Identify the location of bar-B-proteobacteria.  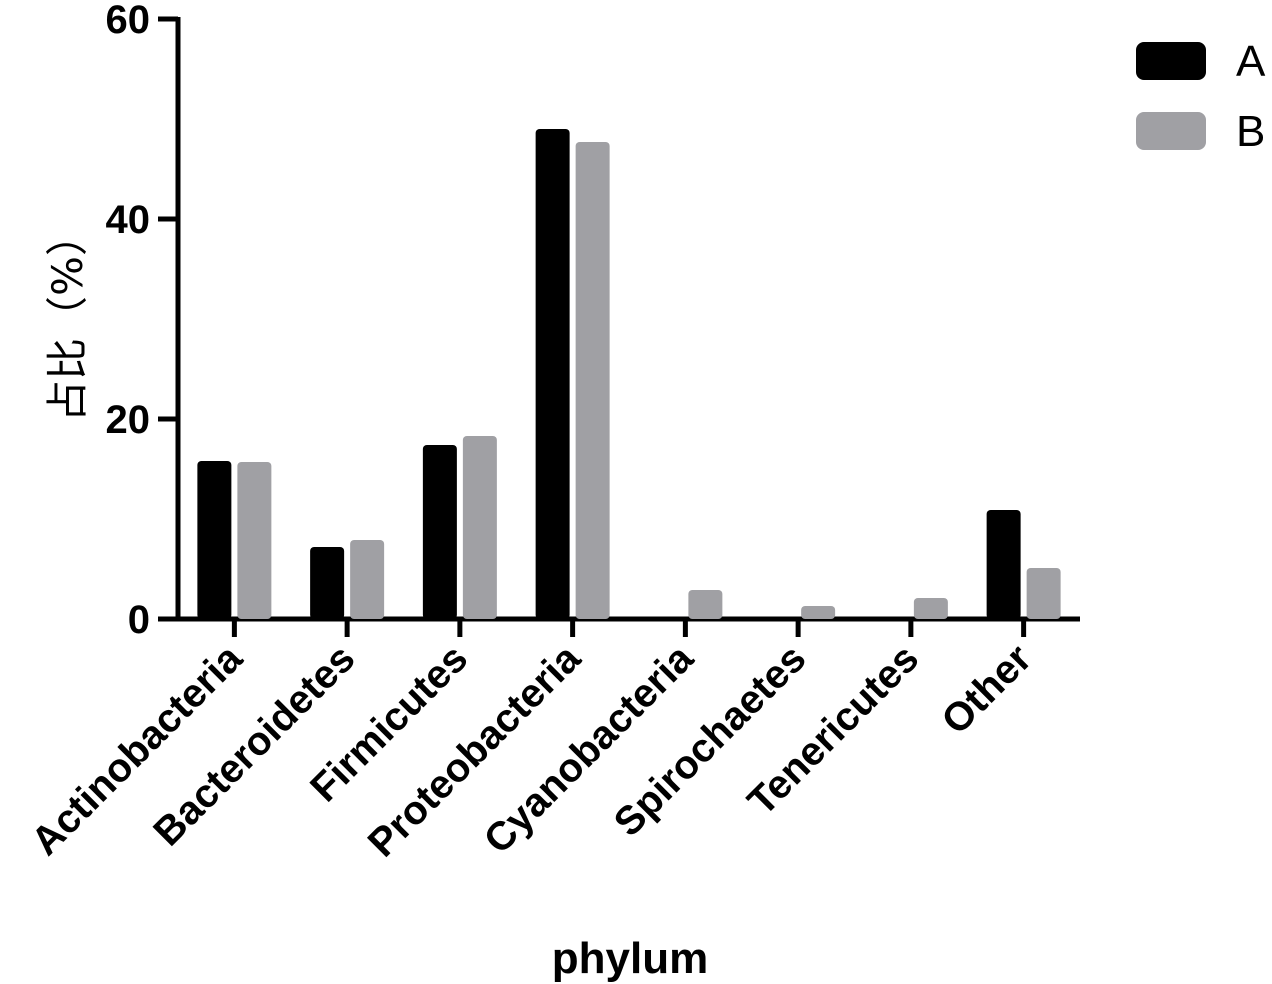
(592, 380).